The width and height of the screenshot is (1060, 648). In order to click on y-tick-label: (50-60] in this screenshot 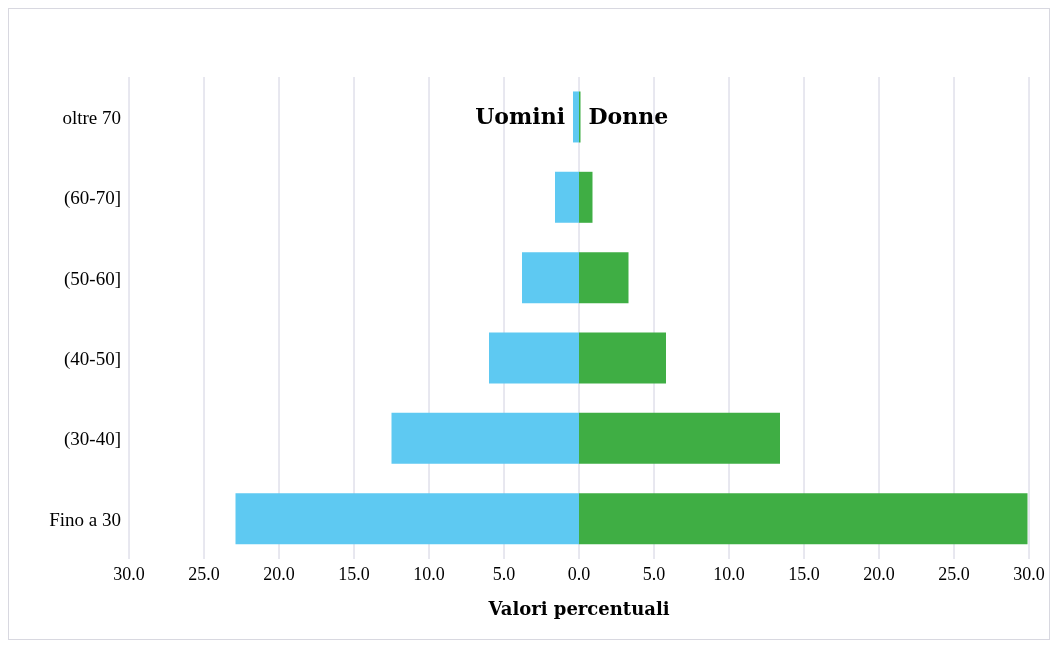, I will do `click(92, 278)`.